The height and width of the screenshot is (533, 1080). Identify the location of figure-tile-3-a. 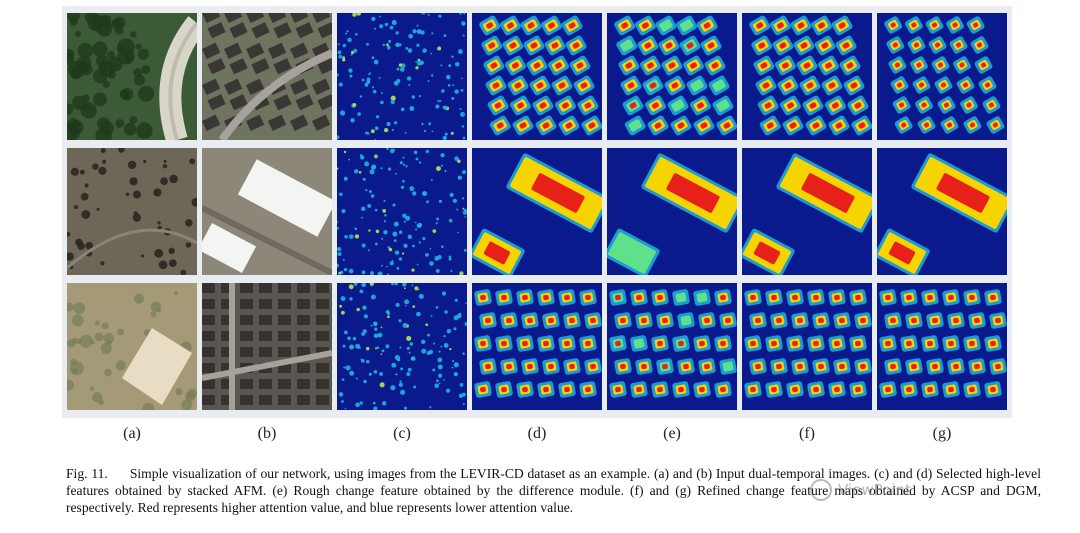
(132, 346).